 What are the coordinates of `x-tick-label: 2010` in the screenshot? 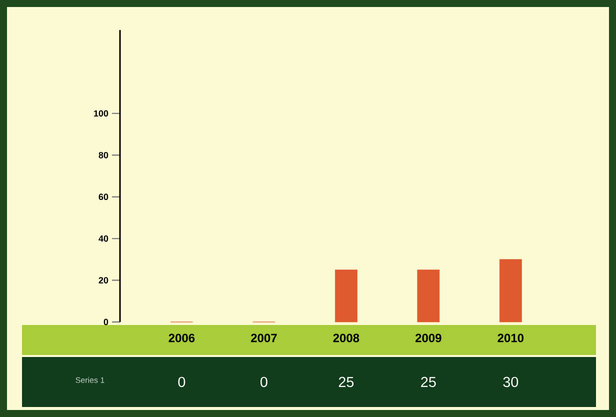 It's located at (511, 338).